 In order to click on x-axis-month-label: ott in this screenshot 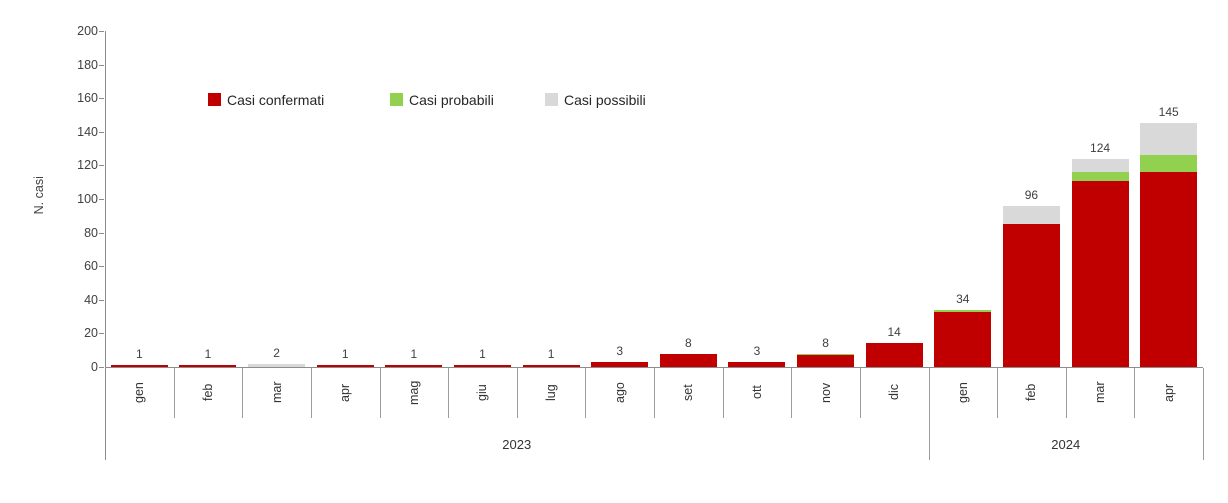, I will do `click(756, 392)`.